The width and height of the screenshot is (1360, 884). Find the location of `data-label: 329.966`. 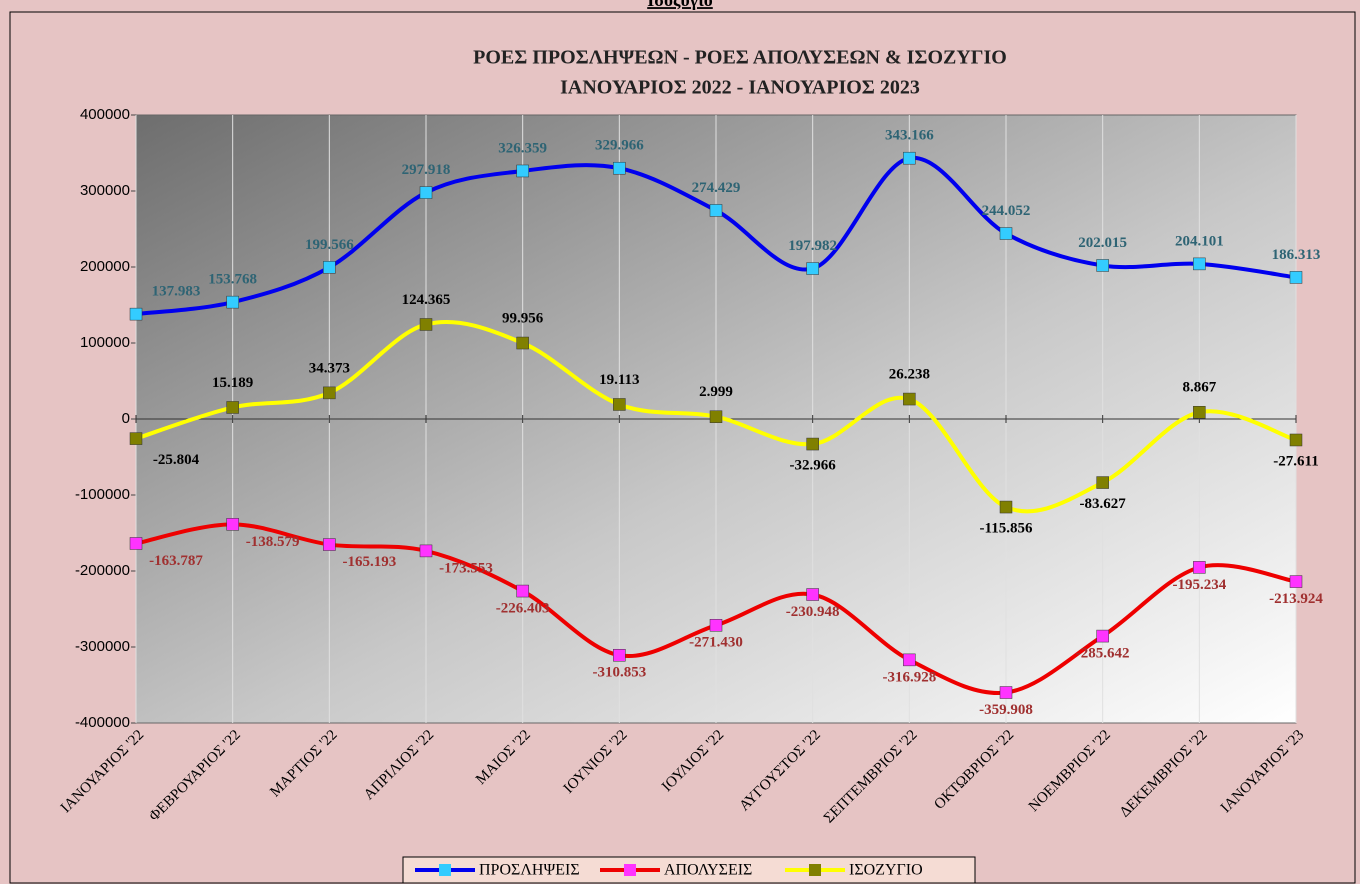

data-label: 329.966 is located at coordinates (619, 146).